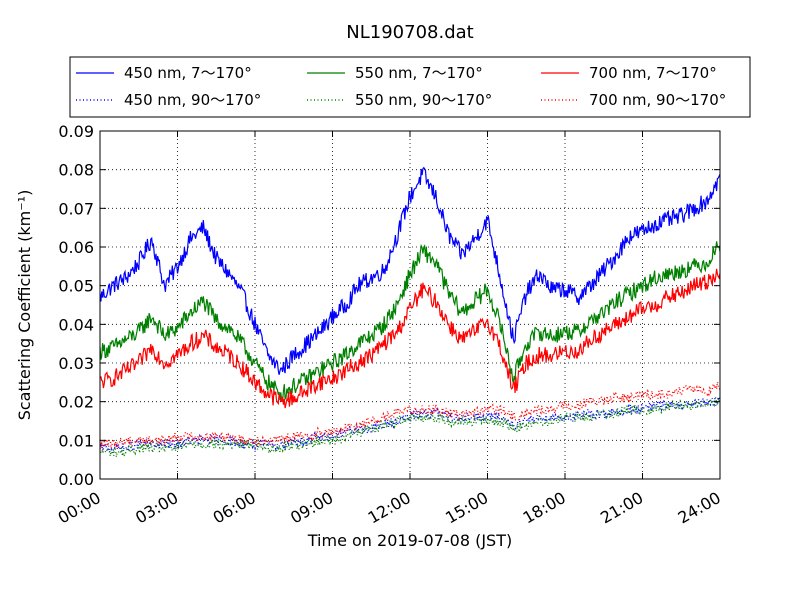 The image size is (800, 600). I want to click on y-tick-label: 0.04, so click(76, 324).